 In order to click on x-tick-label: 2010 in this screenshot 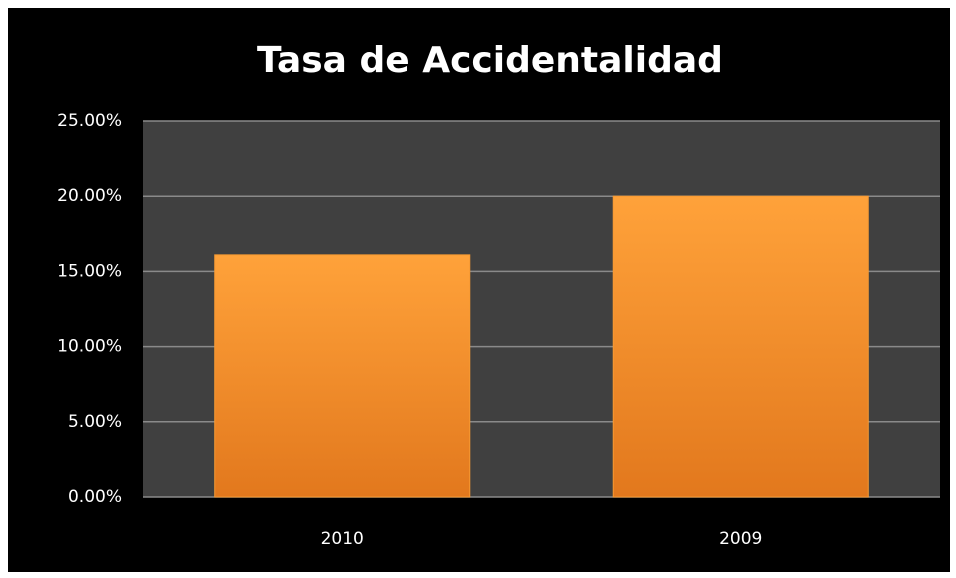, I will do `click(342, 539)`.